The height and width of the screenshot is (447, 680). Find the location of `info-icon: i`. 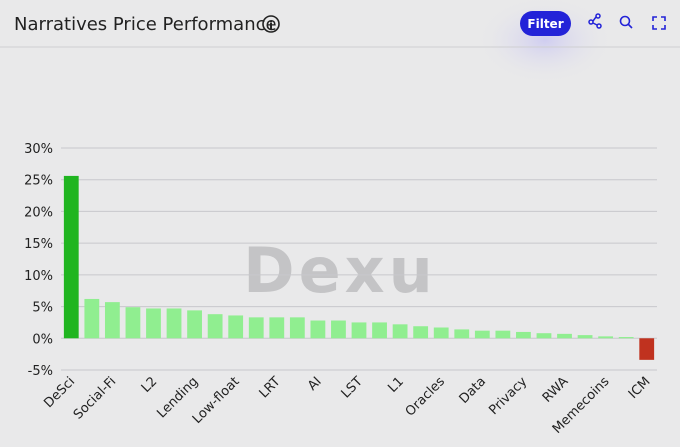

info-icon: i is located at coordinates (271, 24).